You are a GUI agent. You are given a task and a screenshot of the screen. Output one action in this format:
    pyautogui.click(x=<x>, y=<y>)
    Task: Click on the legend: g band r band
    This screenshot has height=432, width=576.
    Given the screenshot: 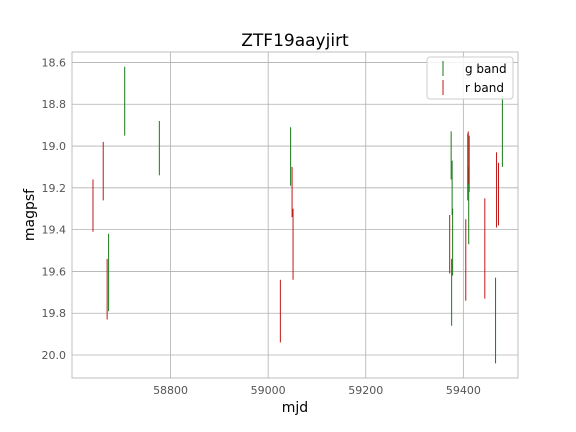 What is the action you would take?
    pyautogui.click(x=470, y=78)
    